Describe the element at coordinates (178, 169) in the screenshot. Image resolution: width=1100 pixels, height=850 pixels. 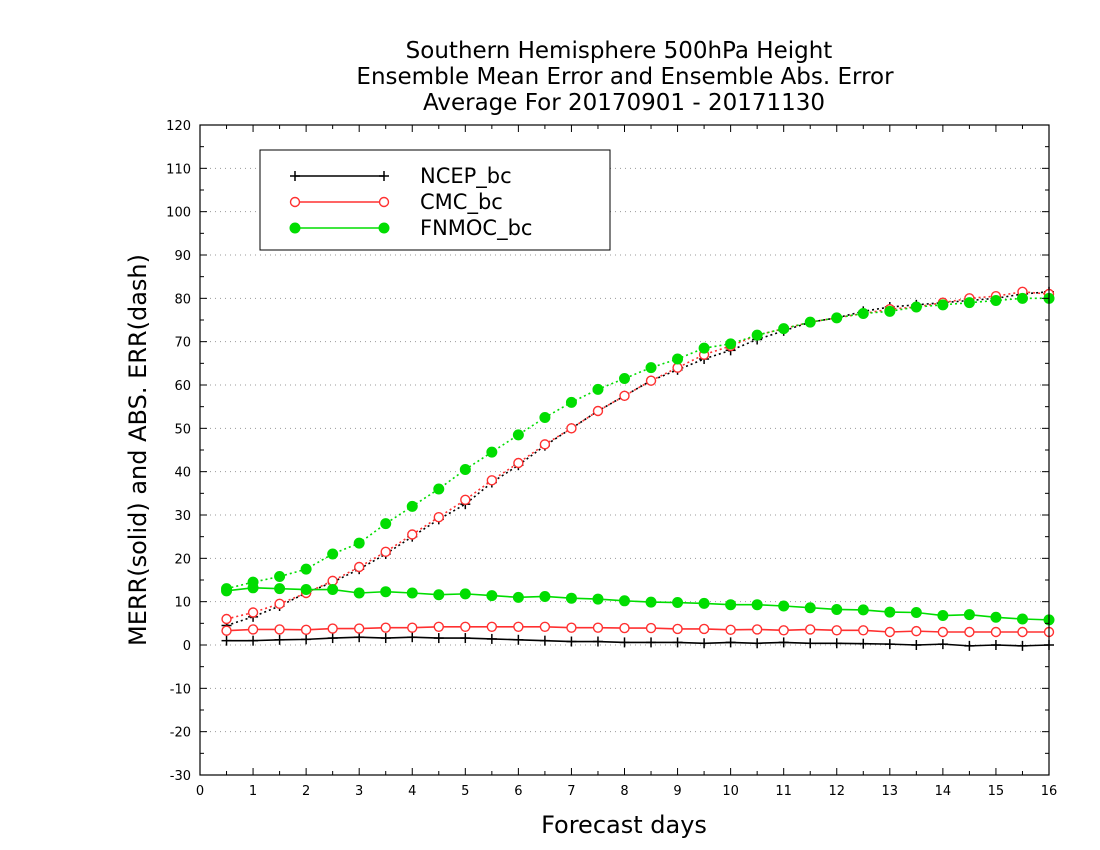
I see `y-tick-label: 110` at that location.